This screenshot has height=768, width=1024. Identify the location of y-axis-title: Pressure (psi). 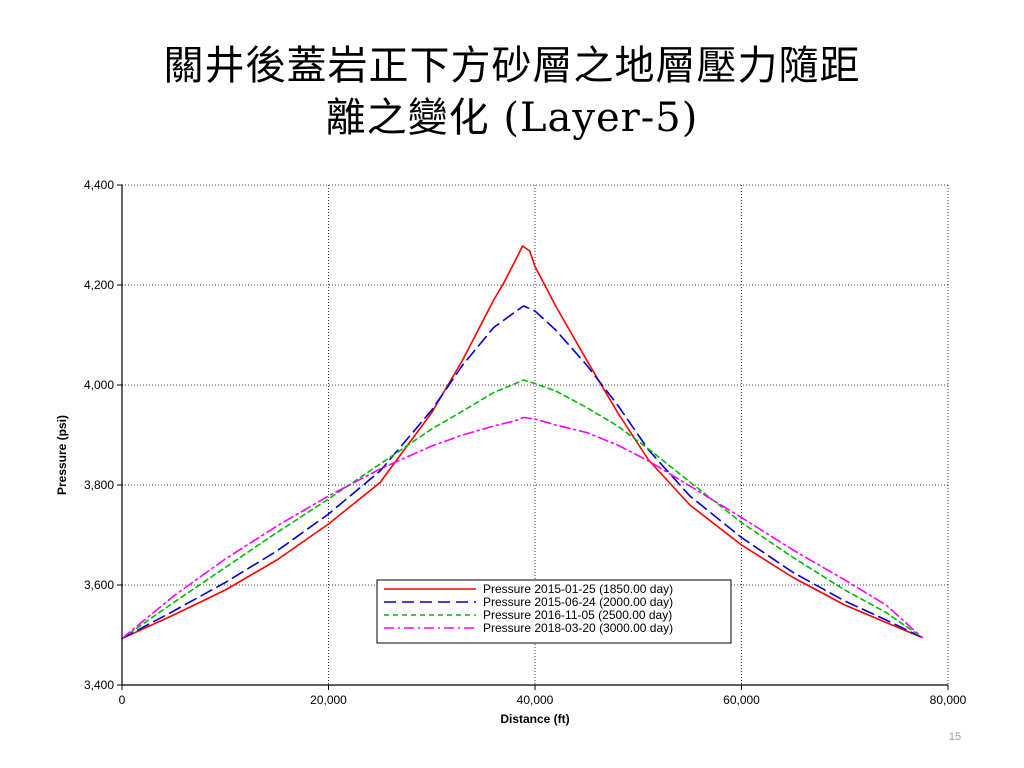
(62, 455).